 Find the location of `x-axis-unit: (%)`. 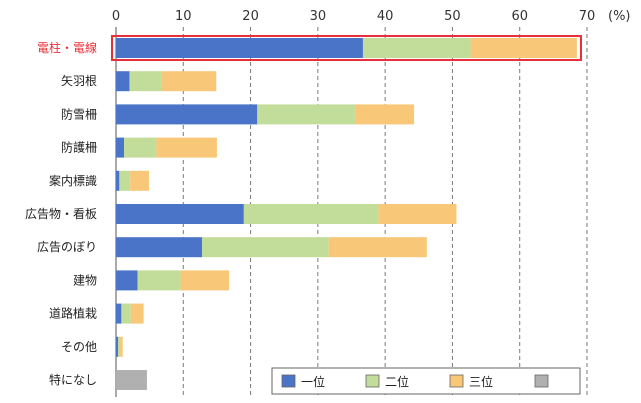

x-axis-unit: (%) is located at coordinates (619, 16).